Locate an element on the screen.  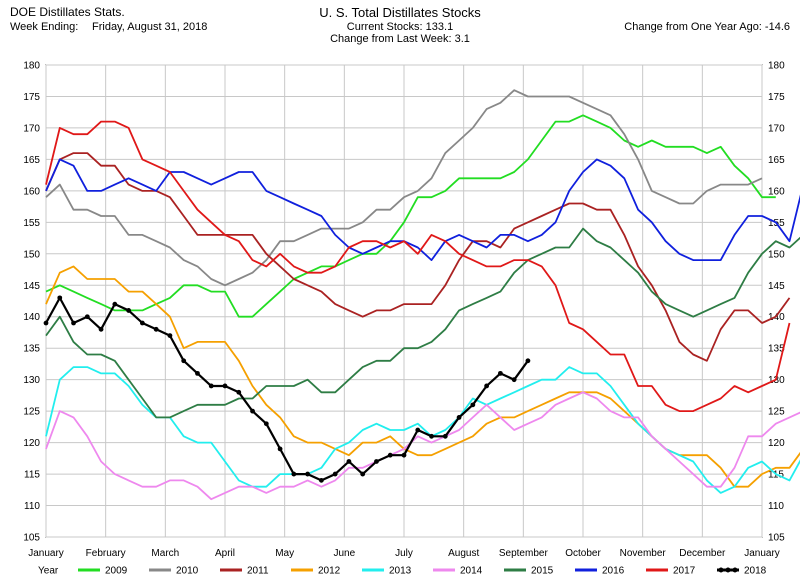
x-tick-label: September is located at coordinates (524, 553).